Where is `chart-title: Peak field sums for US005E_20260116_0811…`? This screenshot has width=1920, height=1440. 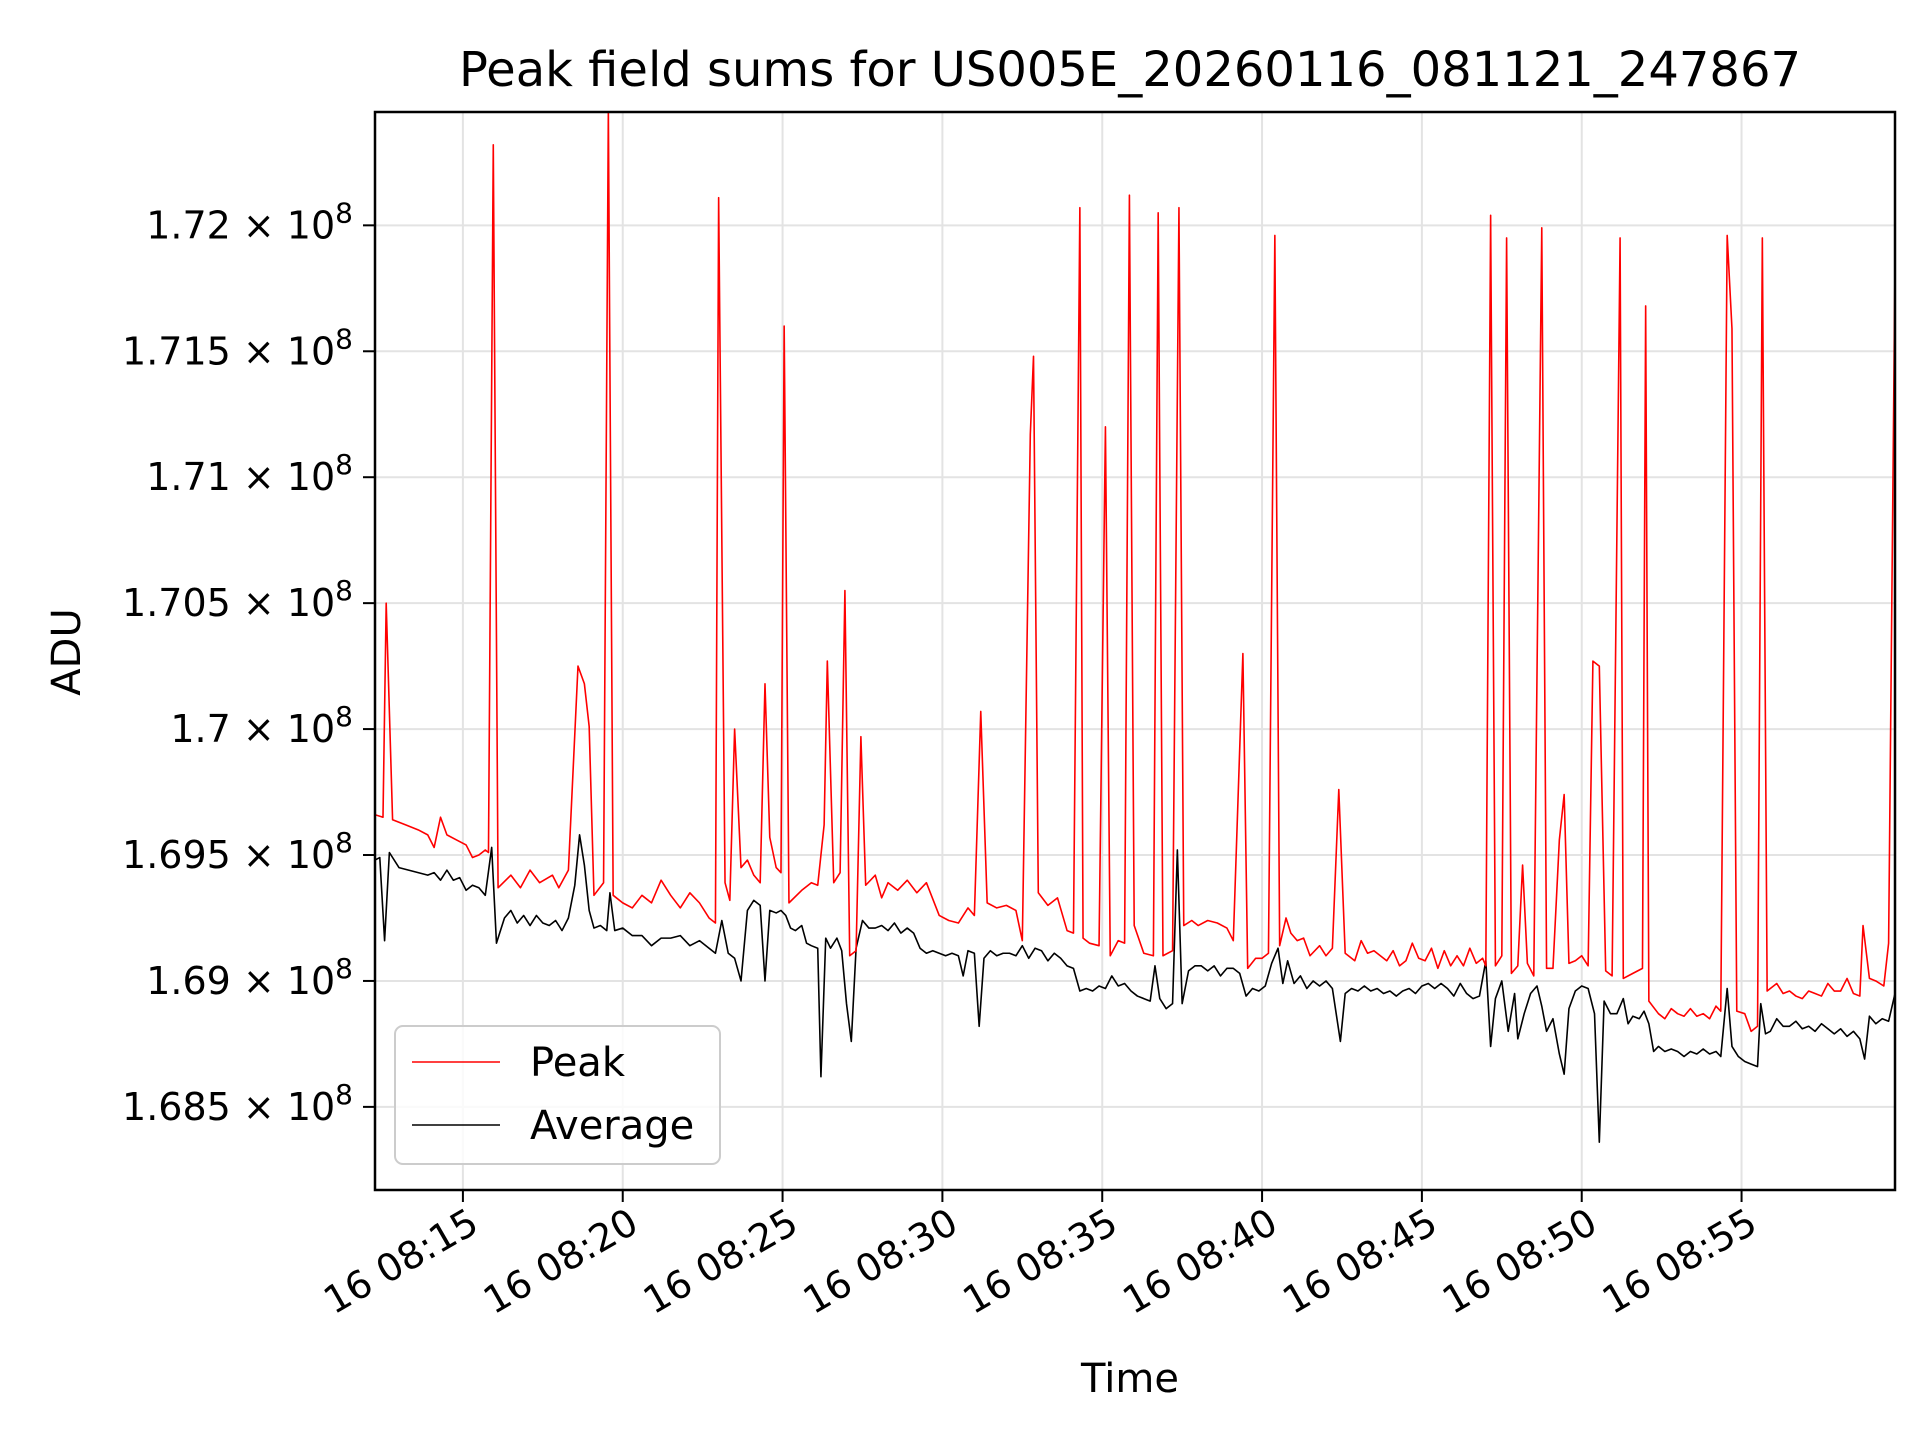 chart-title: Peak field sums for US005E_20260116_0811… is located at coordinates (1130, 70).